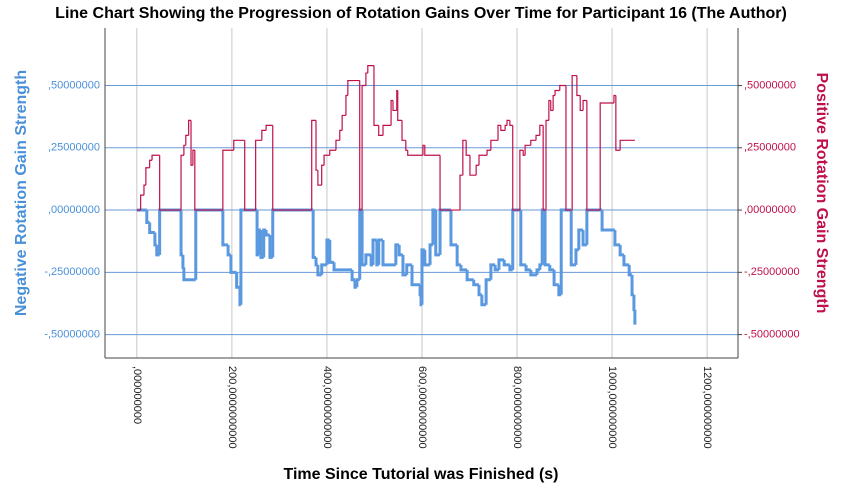 This screenshot has width=843, height=494. I want to click on x-tick-label: 1000,000000000, so click(612, 407).